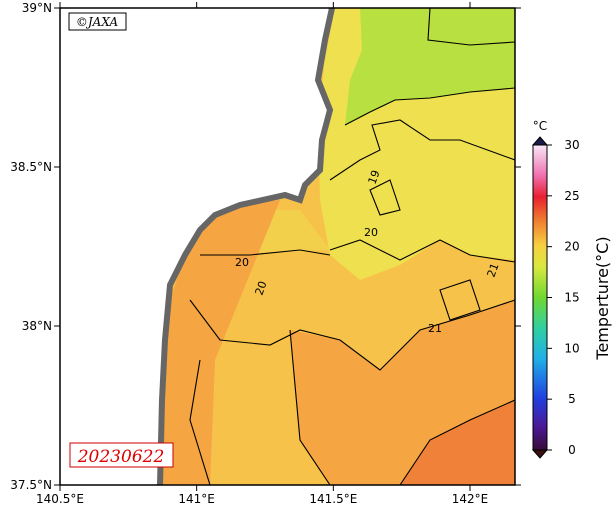  I want to click on lon-label: 142°E, so click(470, 499).